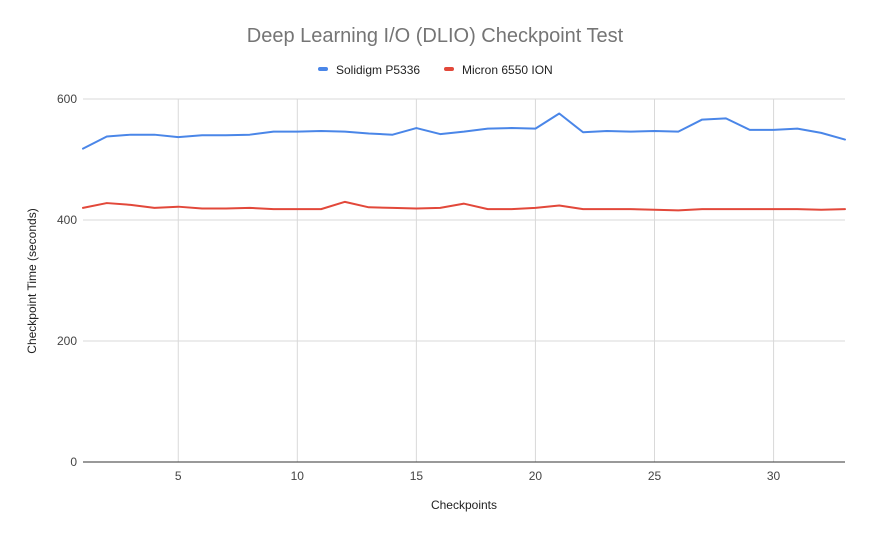  I want to click on legend-swatch-solidigm, so click(323, 69).